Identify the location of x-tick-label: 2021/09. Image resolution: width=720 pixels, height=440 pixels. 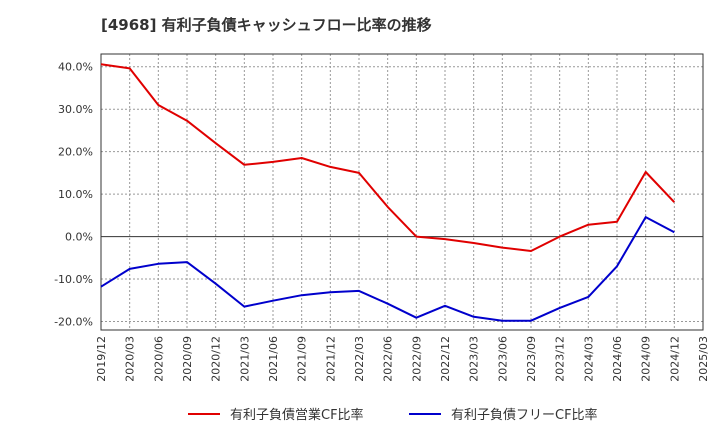
(302, 359).